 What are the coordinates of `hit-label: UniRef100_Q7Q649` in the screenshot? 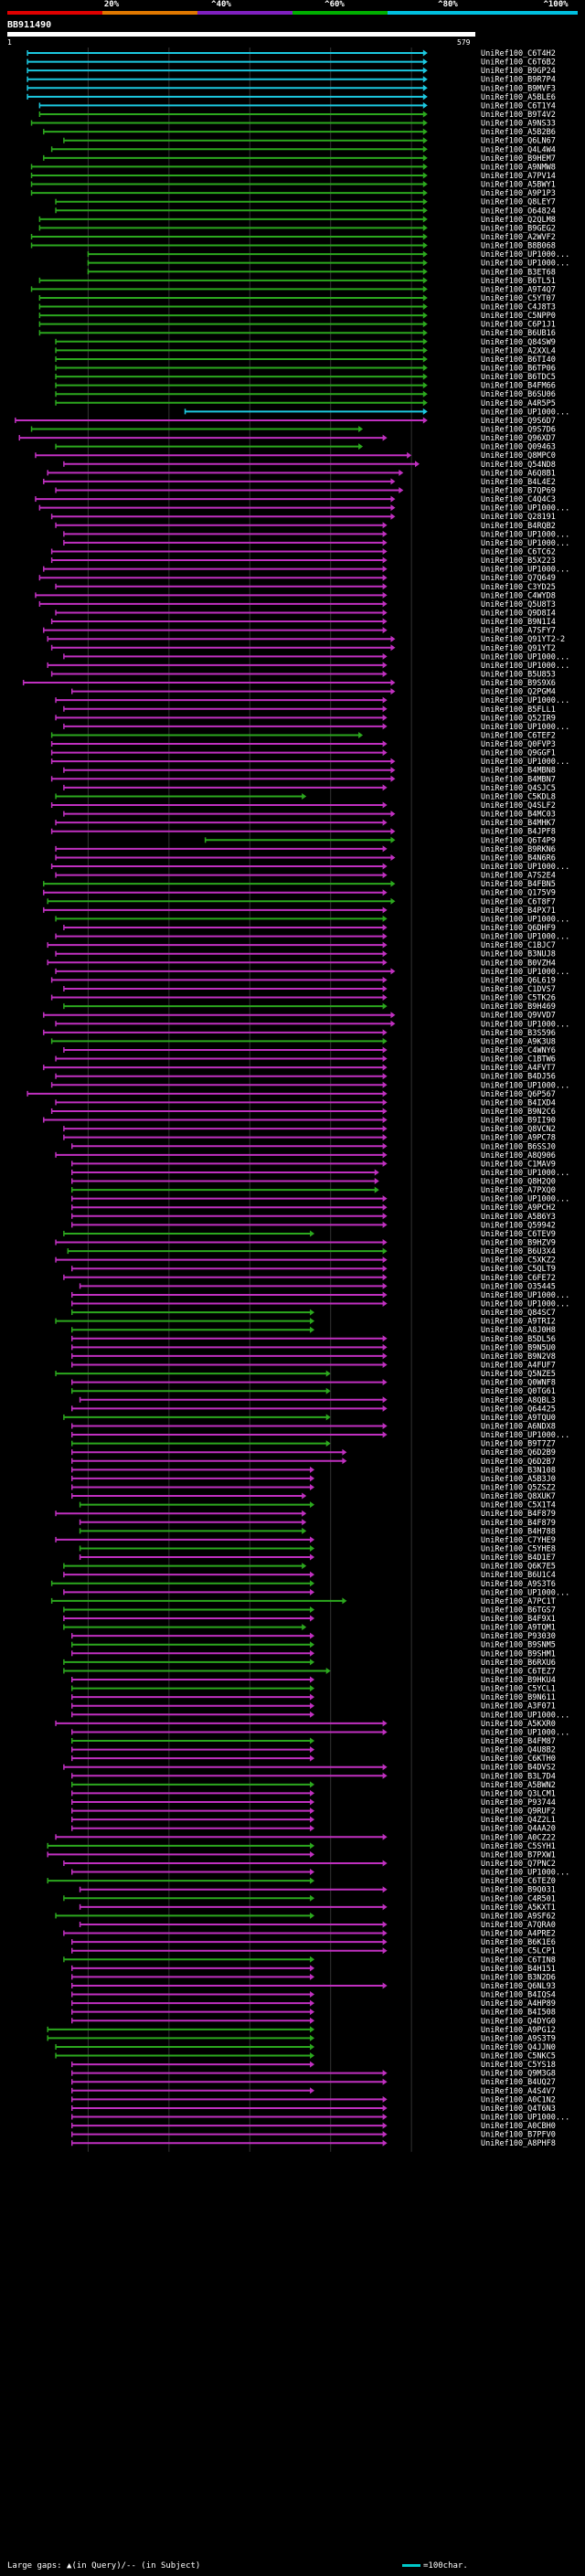 It's located at (518, 578).